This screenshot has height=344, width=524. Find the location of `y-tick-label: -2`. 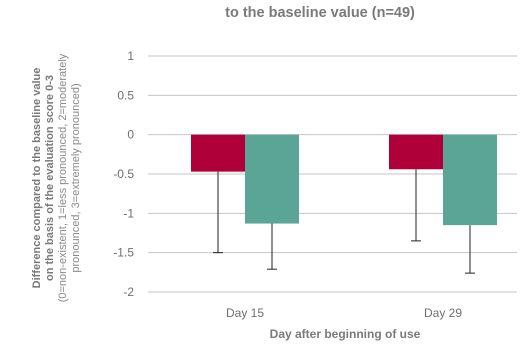

y-tick-label: -2 is located at coordinates (128, 292).